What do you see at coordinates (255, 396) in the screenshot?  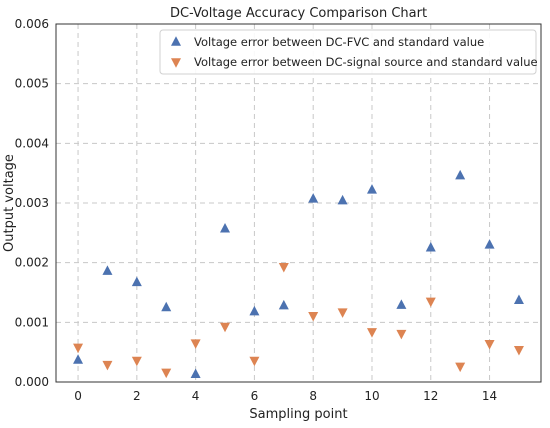 I see `x-tick-label: 6` at bounding box center [255, 396].